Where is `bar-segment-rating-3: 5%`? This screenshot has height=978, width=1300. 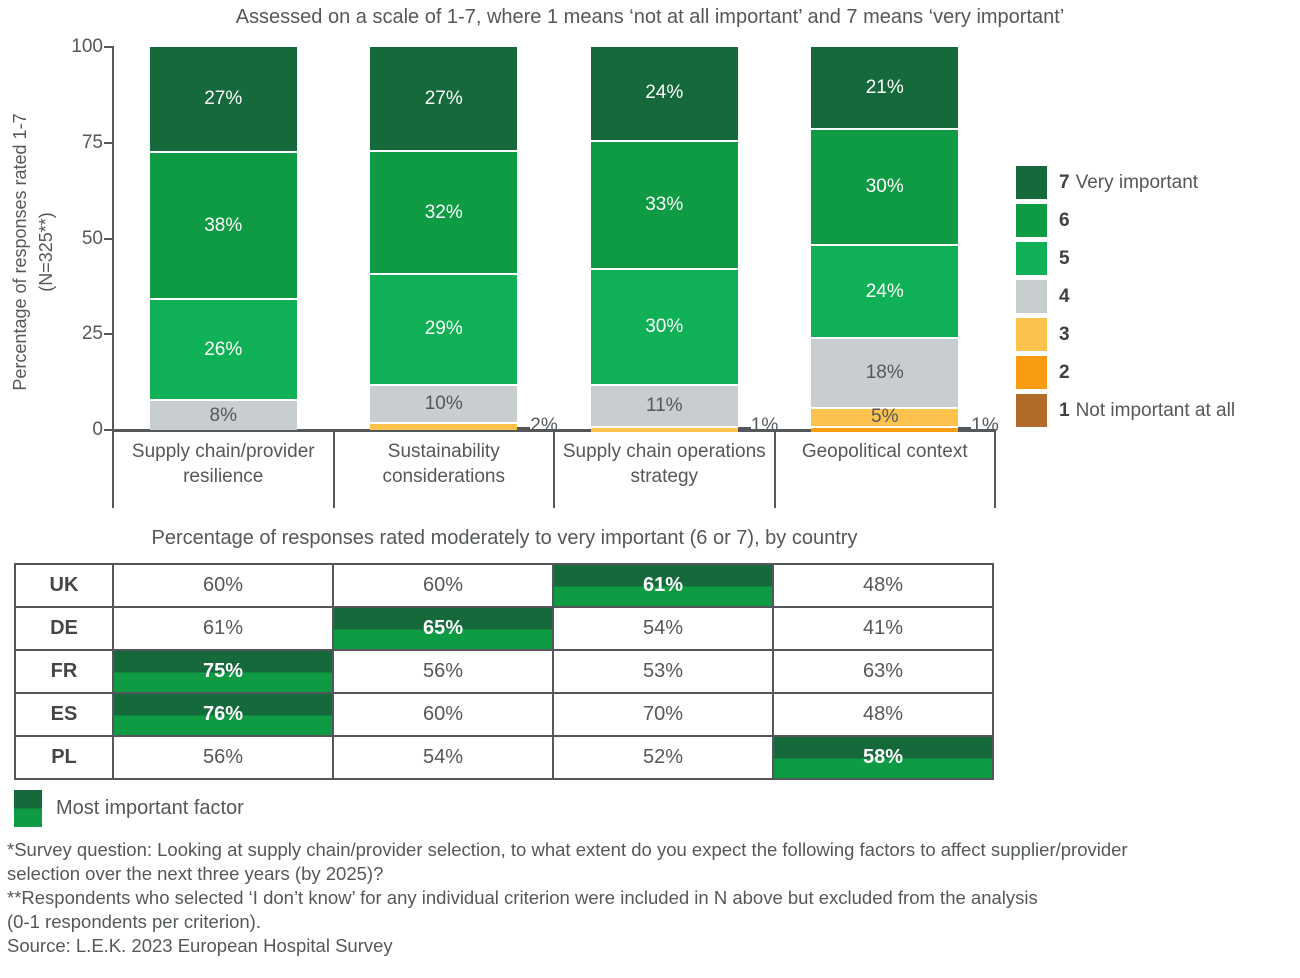 bar-segment-rating-3: 5% is located at coordinates (885, 417).